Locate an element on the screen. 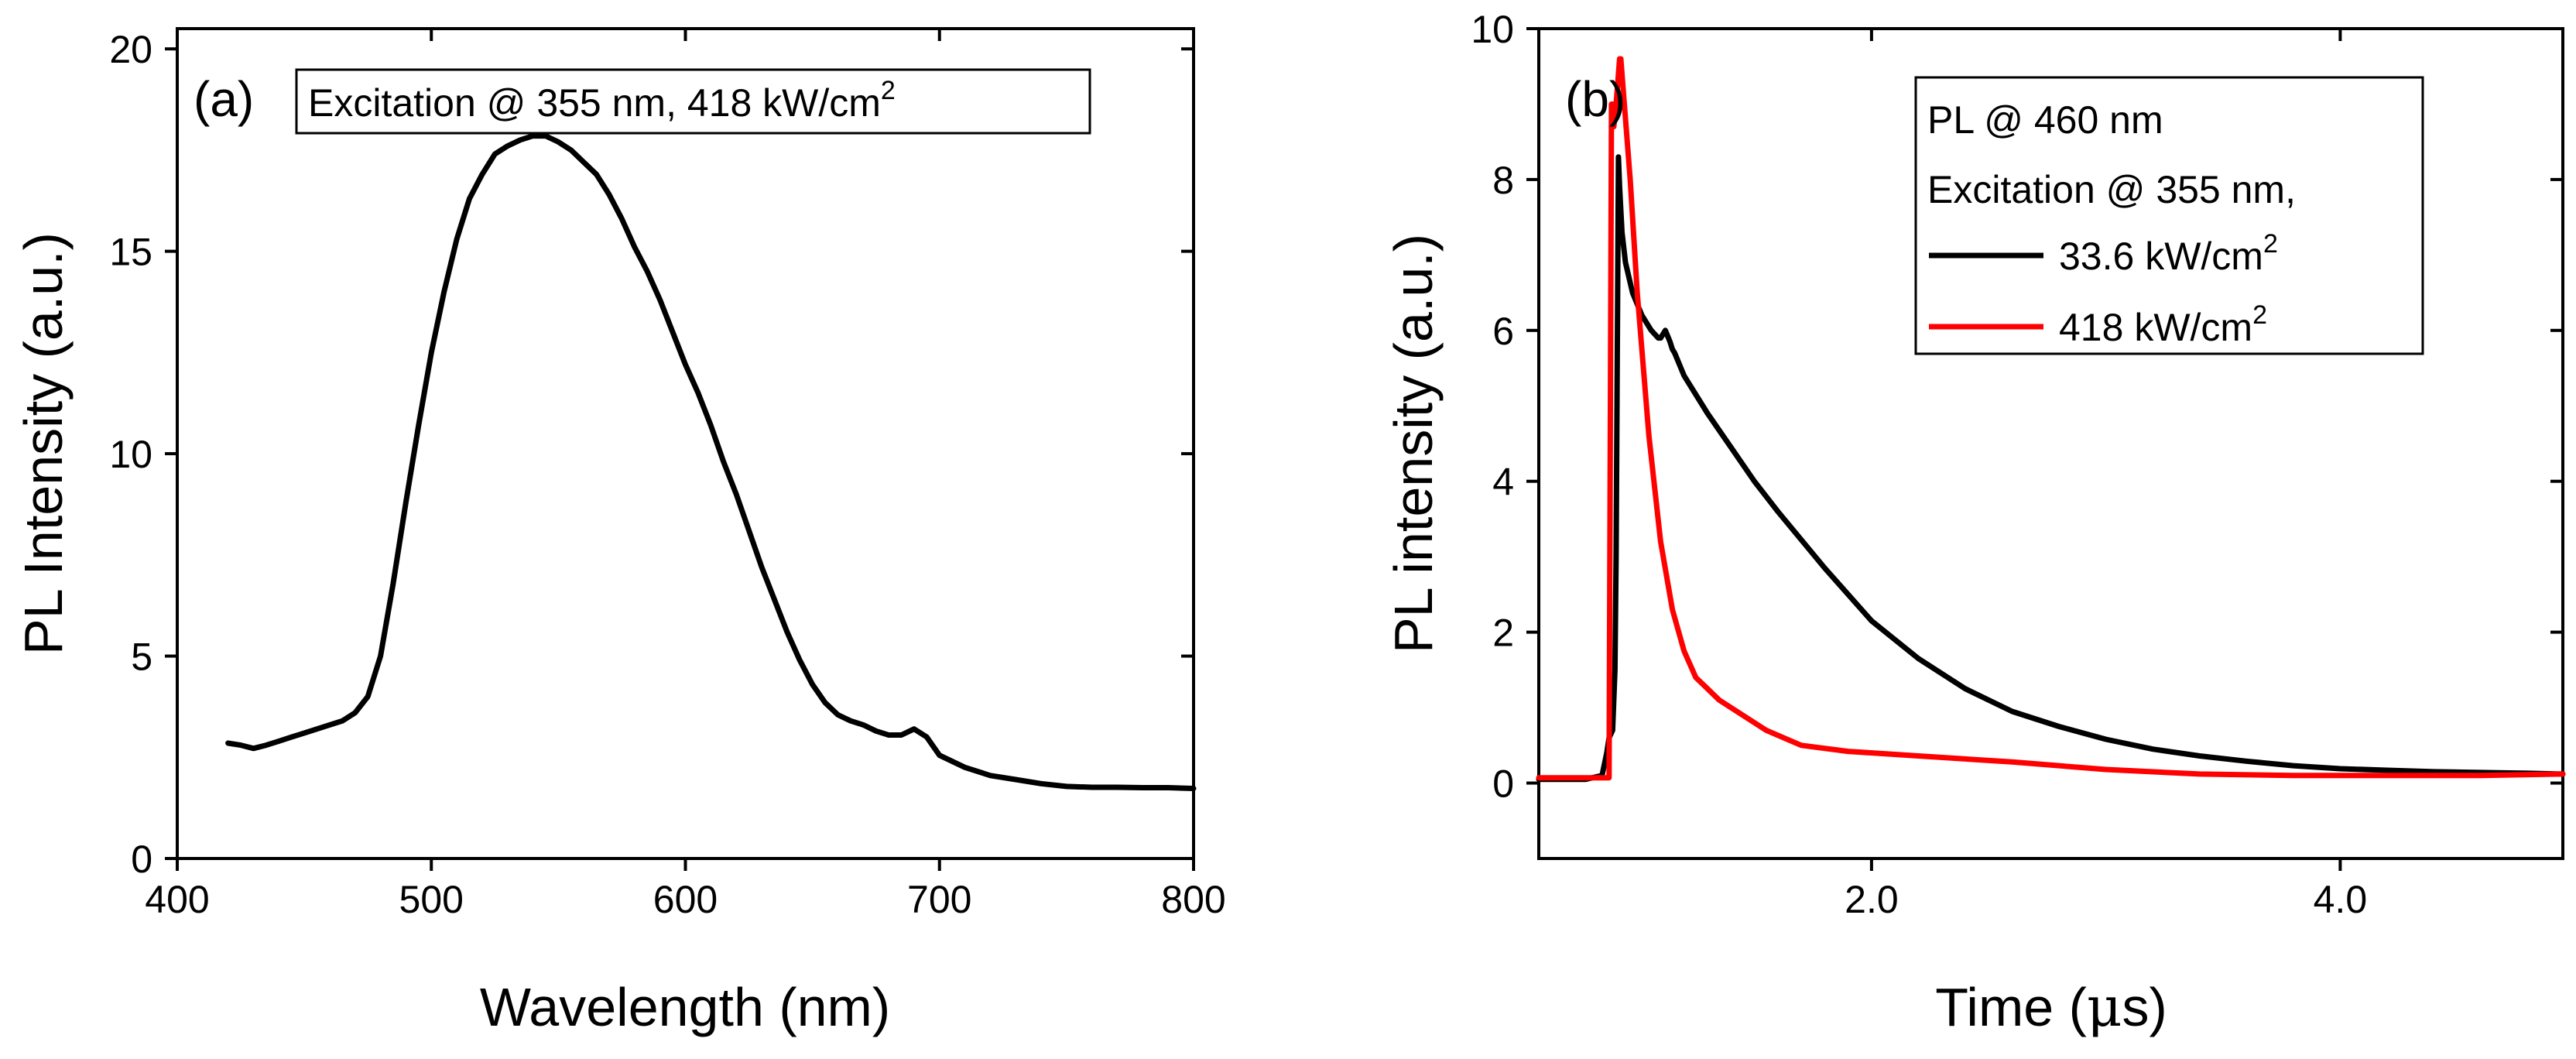  legend-entry-33-6: 33.6 kW/cm2 is located at coordinates (2168, 253).